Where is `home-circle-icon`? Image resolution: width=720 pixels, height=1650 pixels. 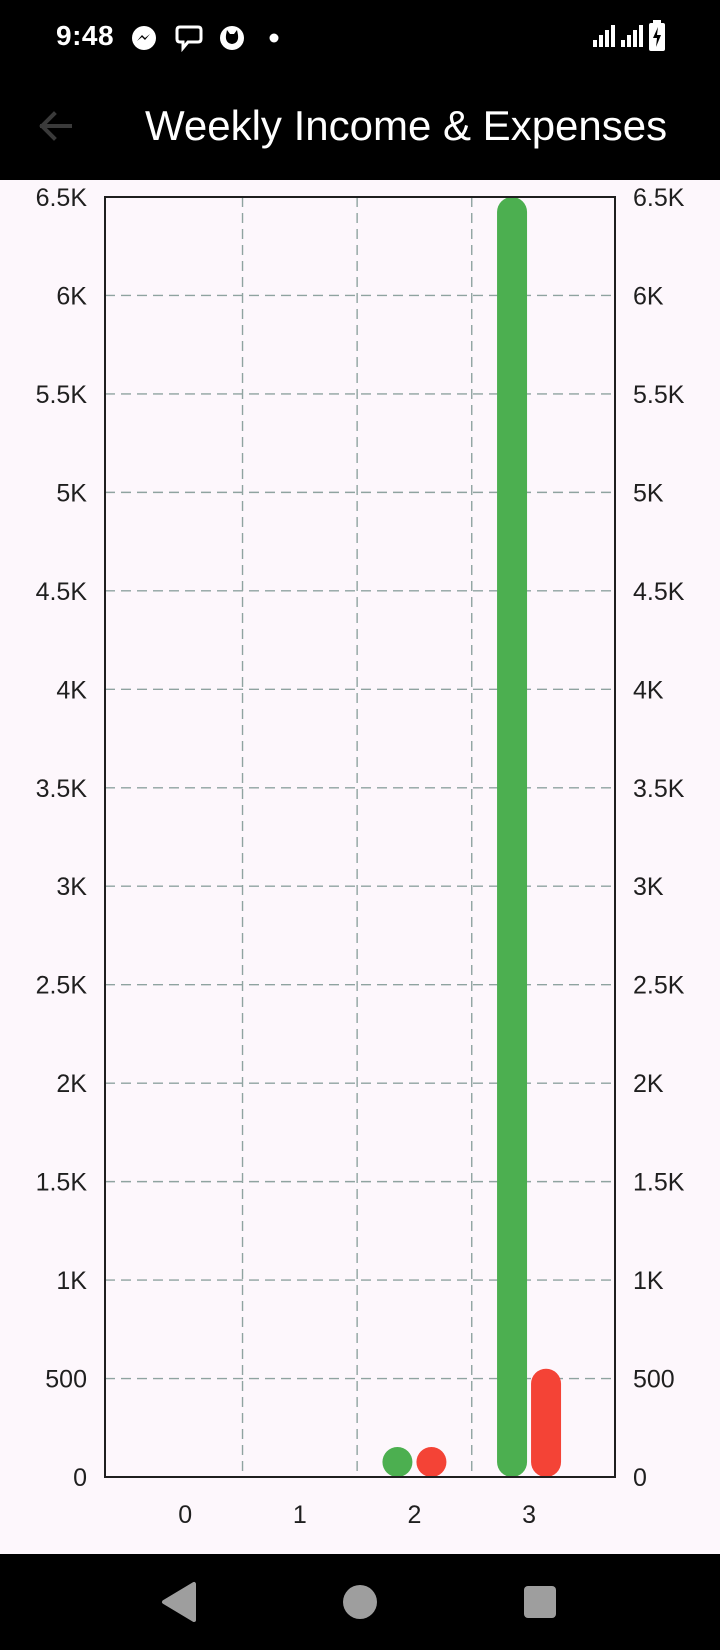
home-circle-icon is located at coordinates (360, 1602).